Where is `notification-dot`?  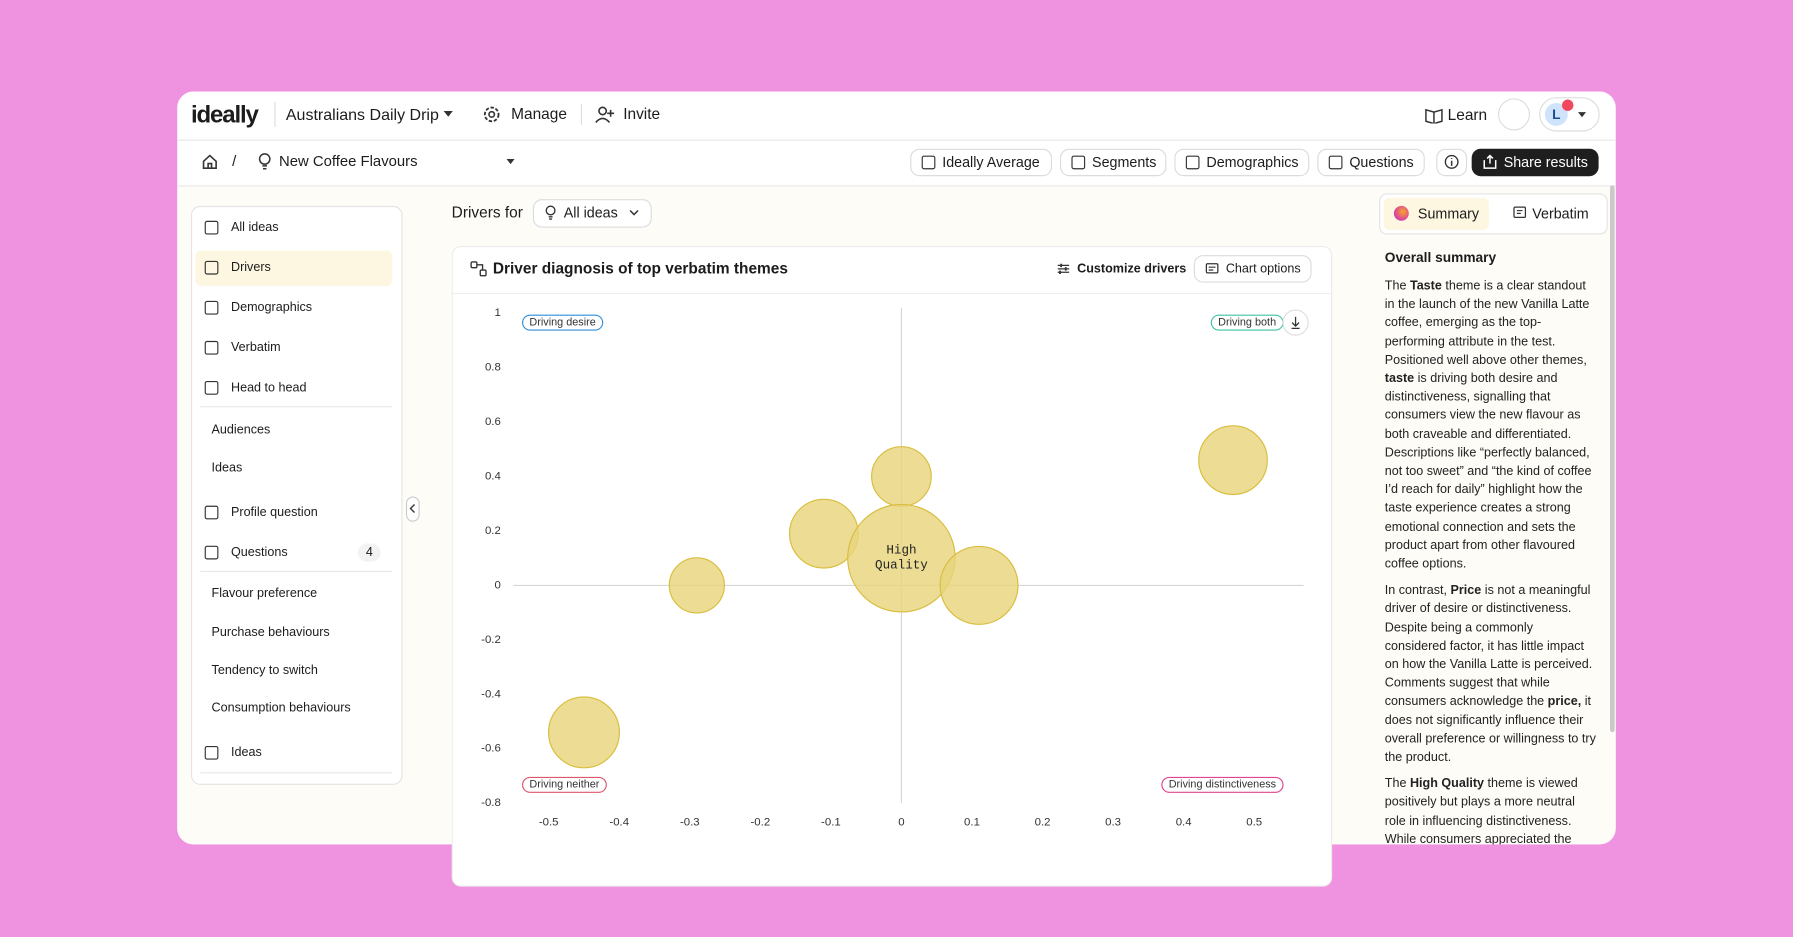
notification-dot is located at coordinates (1568, 105).